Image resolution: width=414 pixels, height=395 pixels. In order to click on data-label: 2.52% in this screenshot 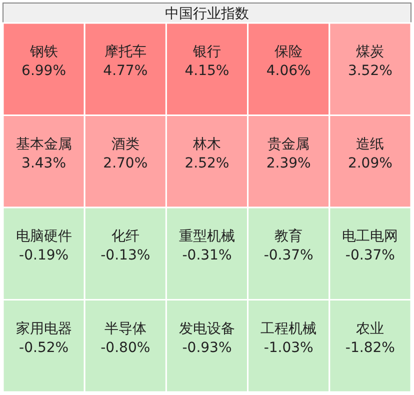, I will do `click(207, 163)`.